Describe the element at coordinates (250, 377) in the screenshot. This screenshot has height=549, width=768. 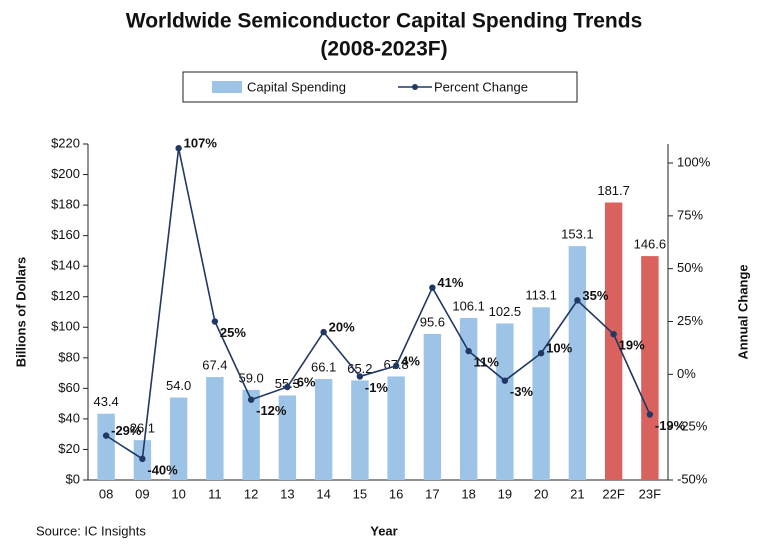
I see `bar-value-label: 59.0` at that location.